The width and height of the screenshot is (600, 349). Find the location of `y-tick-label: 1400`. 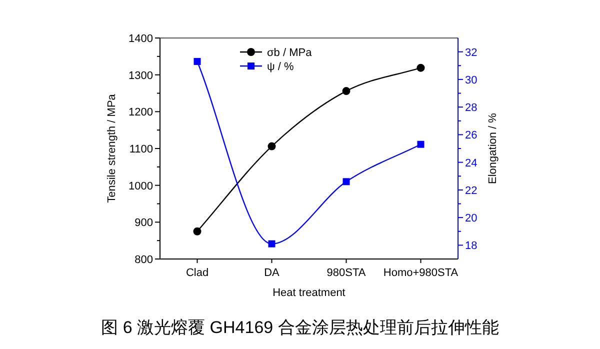

y-tick-label: 1400 is located at coordinates (140, 39).